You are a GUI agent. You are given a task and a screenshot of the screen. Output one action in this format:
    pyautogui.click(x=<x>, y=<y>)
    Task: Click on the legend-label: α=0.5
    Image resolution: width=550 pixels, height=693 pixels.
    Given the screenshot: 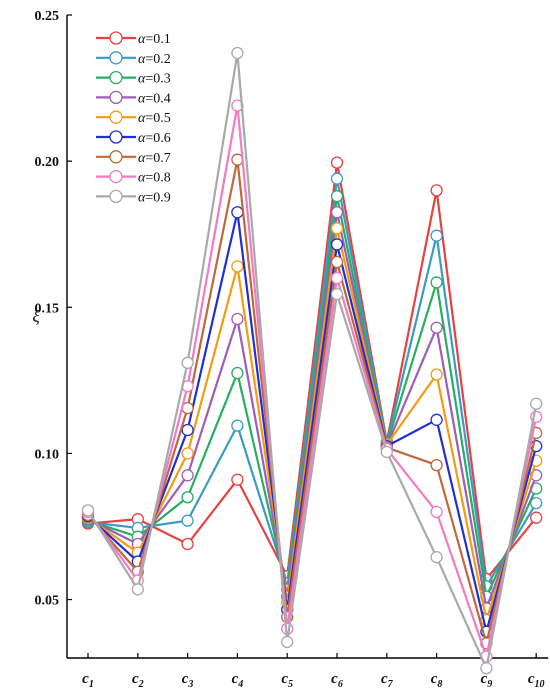 What is the action you would take?
    pyautogui.click(x=154, y=118)
    